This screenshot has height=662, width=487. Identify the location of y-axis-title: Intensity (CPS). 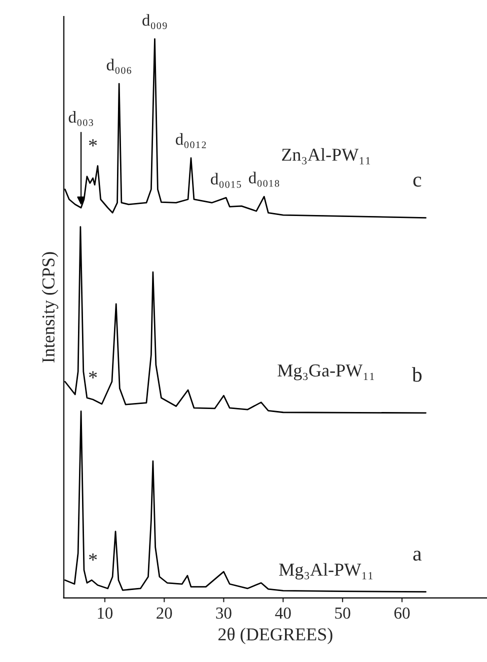
(50, 307).